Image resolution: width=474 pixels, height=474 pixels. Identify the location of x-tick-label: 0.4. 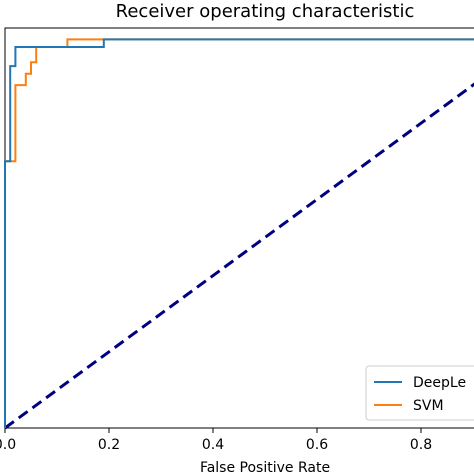
(213, 445).